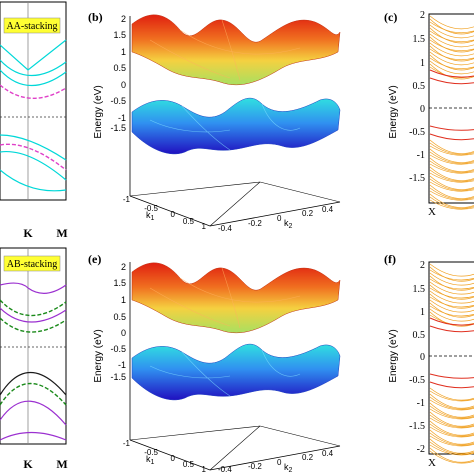 The image size is (474, 474). What do you see at coordinates (189, 464) in the screenshot?
I see `k1-tick: 0.5` at bounding box center [189, 464].